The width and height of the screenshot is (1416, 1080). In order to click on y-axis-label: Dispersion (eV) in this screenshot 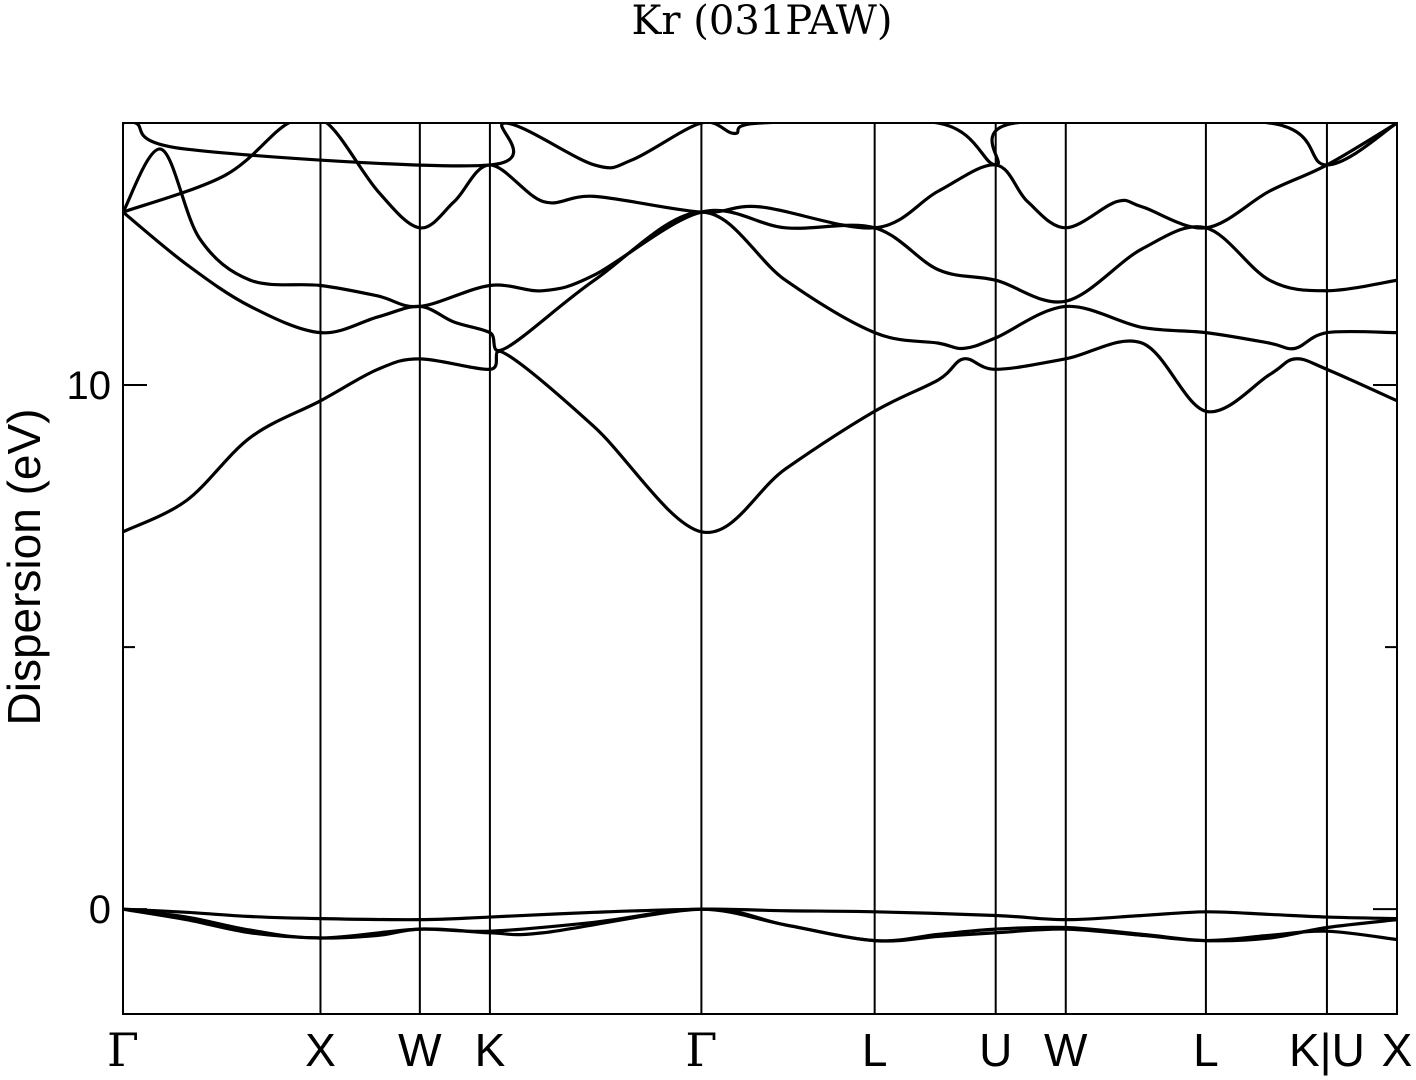, I will do `click(25, 567)`.